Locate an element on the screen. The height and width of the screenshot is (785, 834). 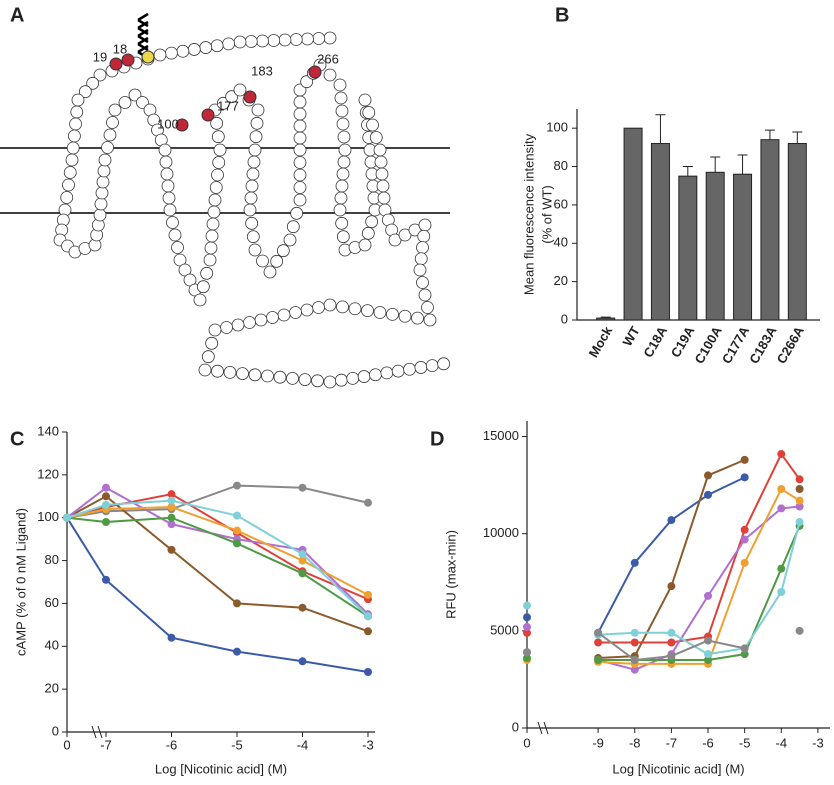
axis is located at coordinates (678, 575).